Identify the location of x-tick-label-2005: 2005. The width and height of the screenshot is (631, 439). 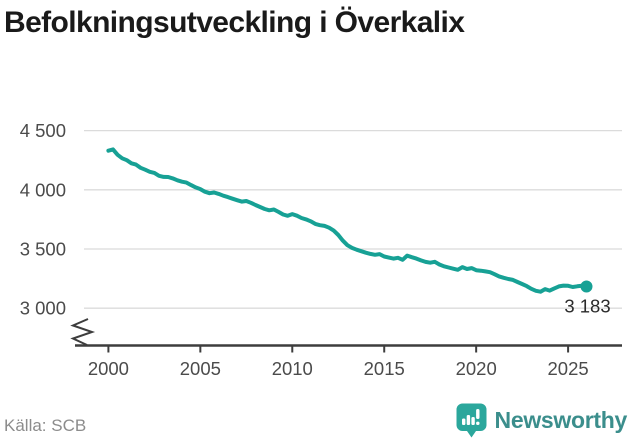
(200, 368).